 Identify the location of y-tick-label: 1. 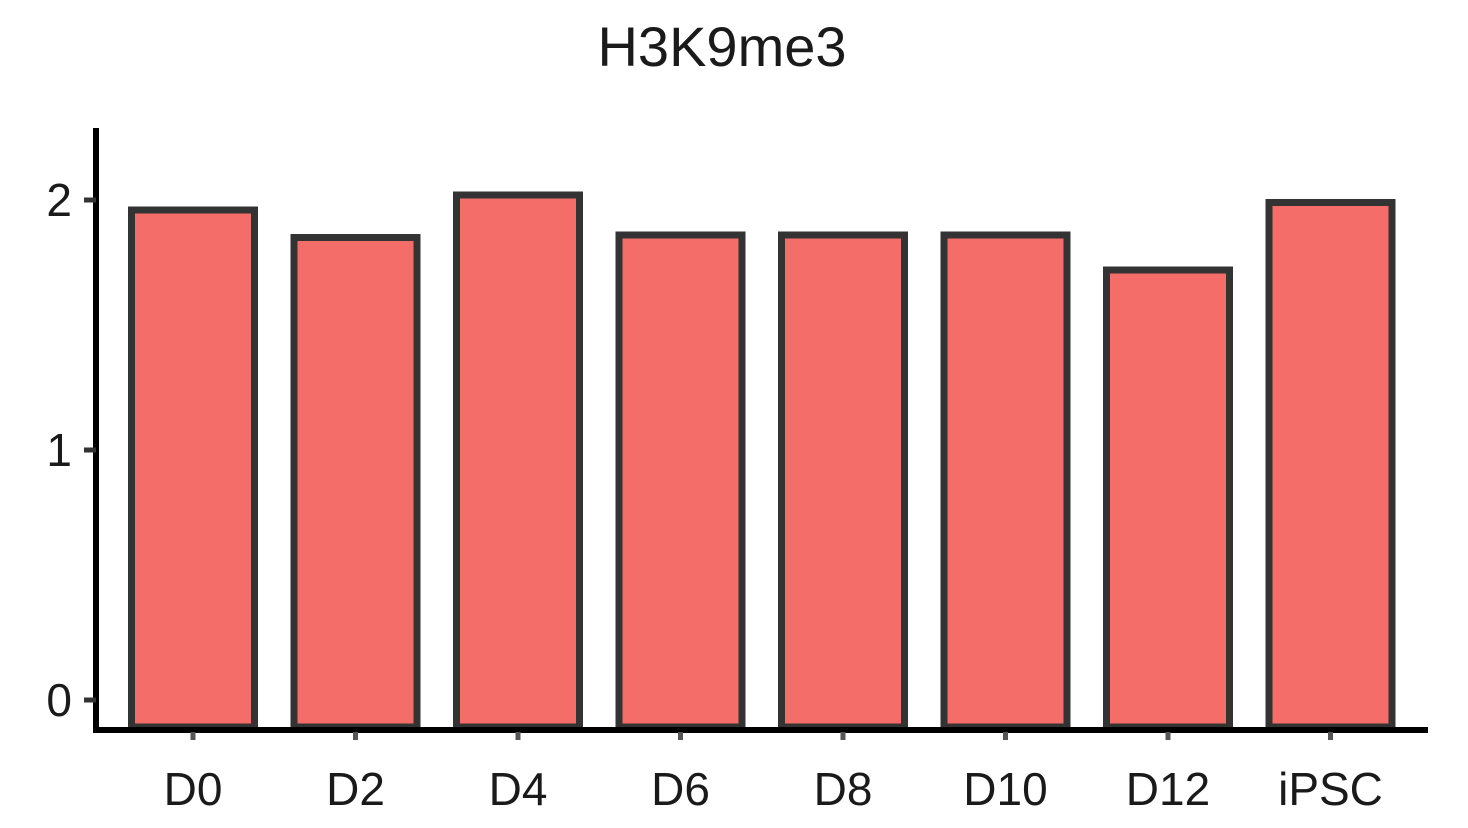
(59, 450).